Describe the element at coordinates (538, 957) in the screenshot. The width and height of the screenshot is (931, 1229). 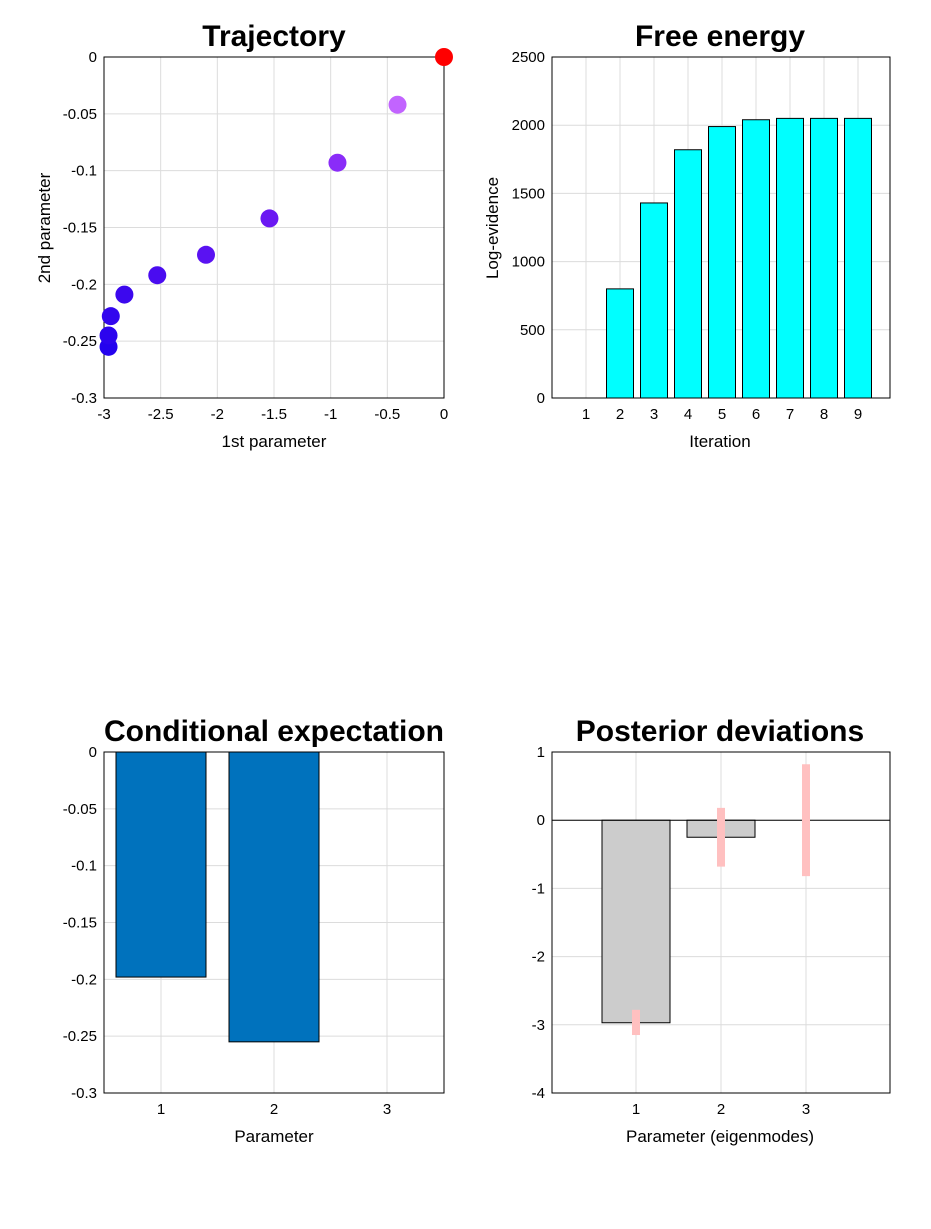
I see `posterior-deviations-ytick-label: -2` at that location.